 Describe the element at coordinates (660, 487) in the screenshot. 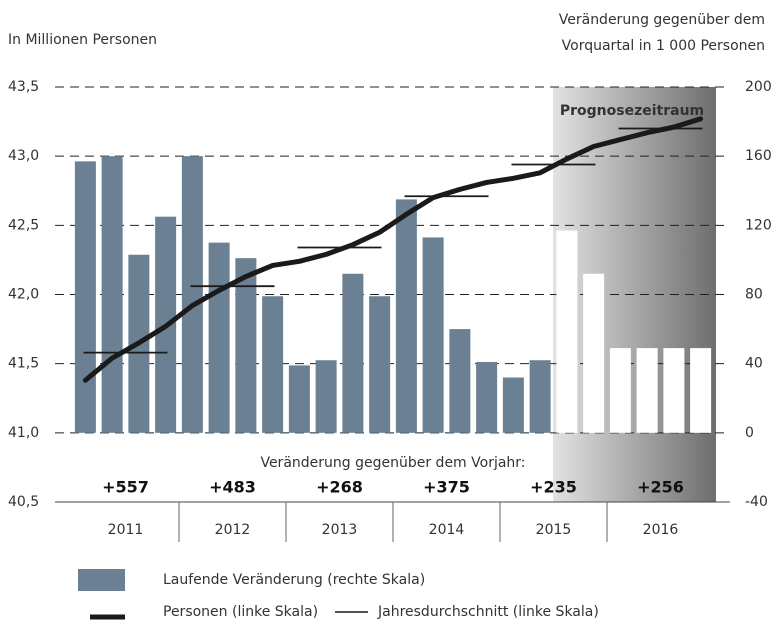

I see `annual-change: +256` at that location.